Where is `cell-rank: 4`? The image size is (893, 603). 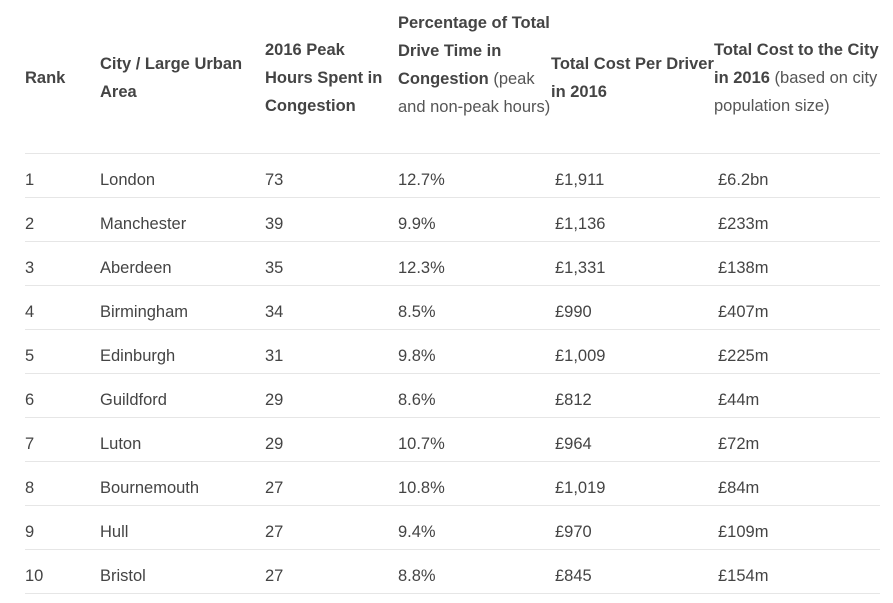 cell-rank: 4 is located at coordinates (30, 312).